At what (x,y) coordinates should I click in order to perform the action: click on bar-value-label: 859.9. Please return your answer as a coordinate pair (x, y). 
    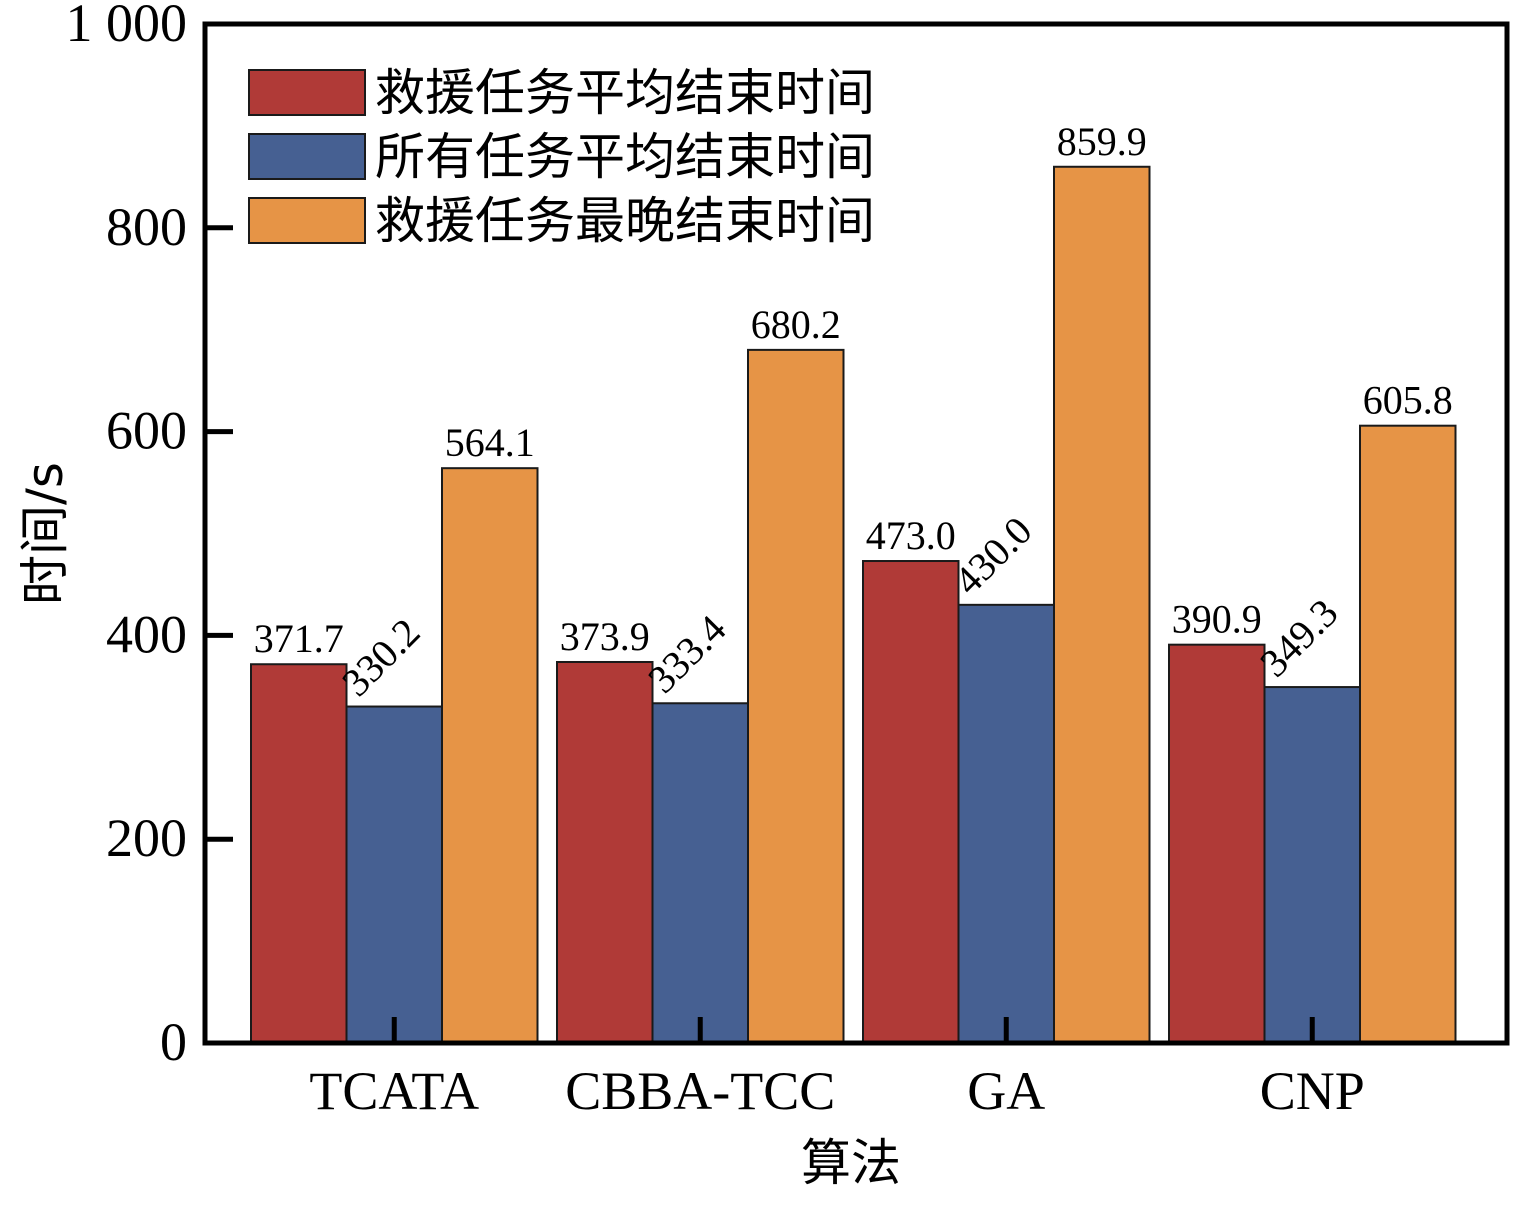
    Looking at the image, I should click on (1102, 141).